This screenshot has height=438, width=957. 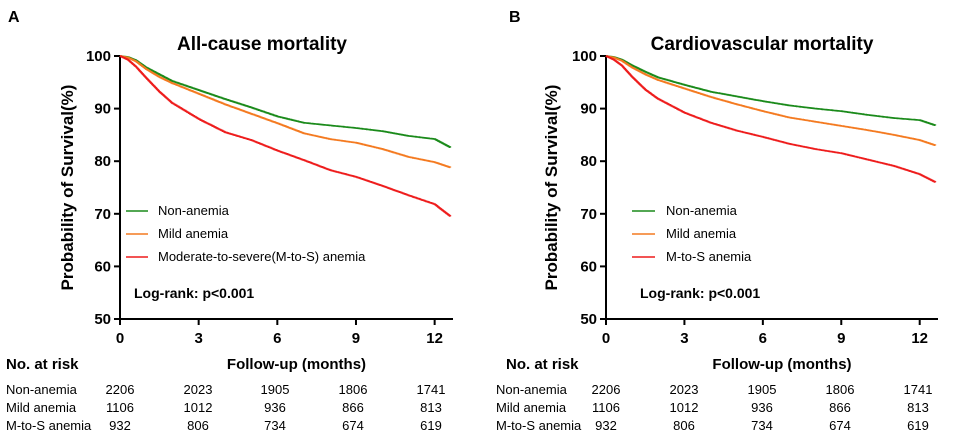 What do you see at coordinates (14, 17) in the screenshot?
I see `panel-letter: A` at bounding box center [14, 17].